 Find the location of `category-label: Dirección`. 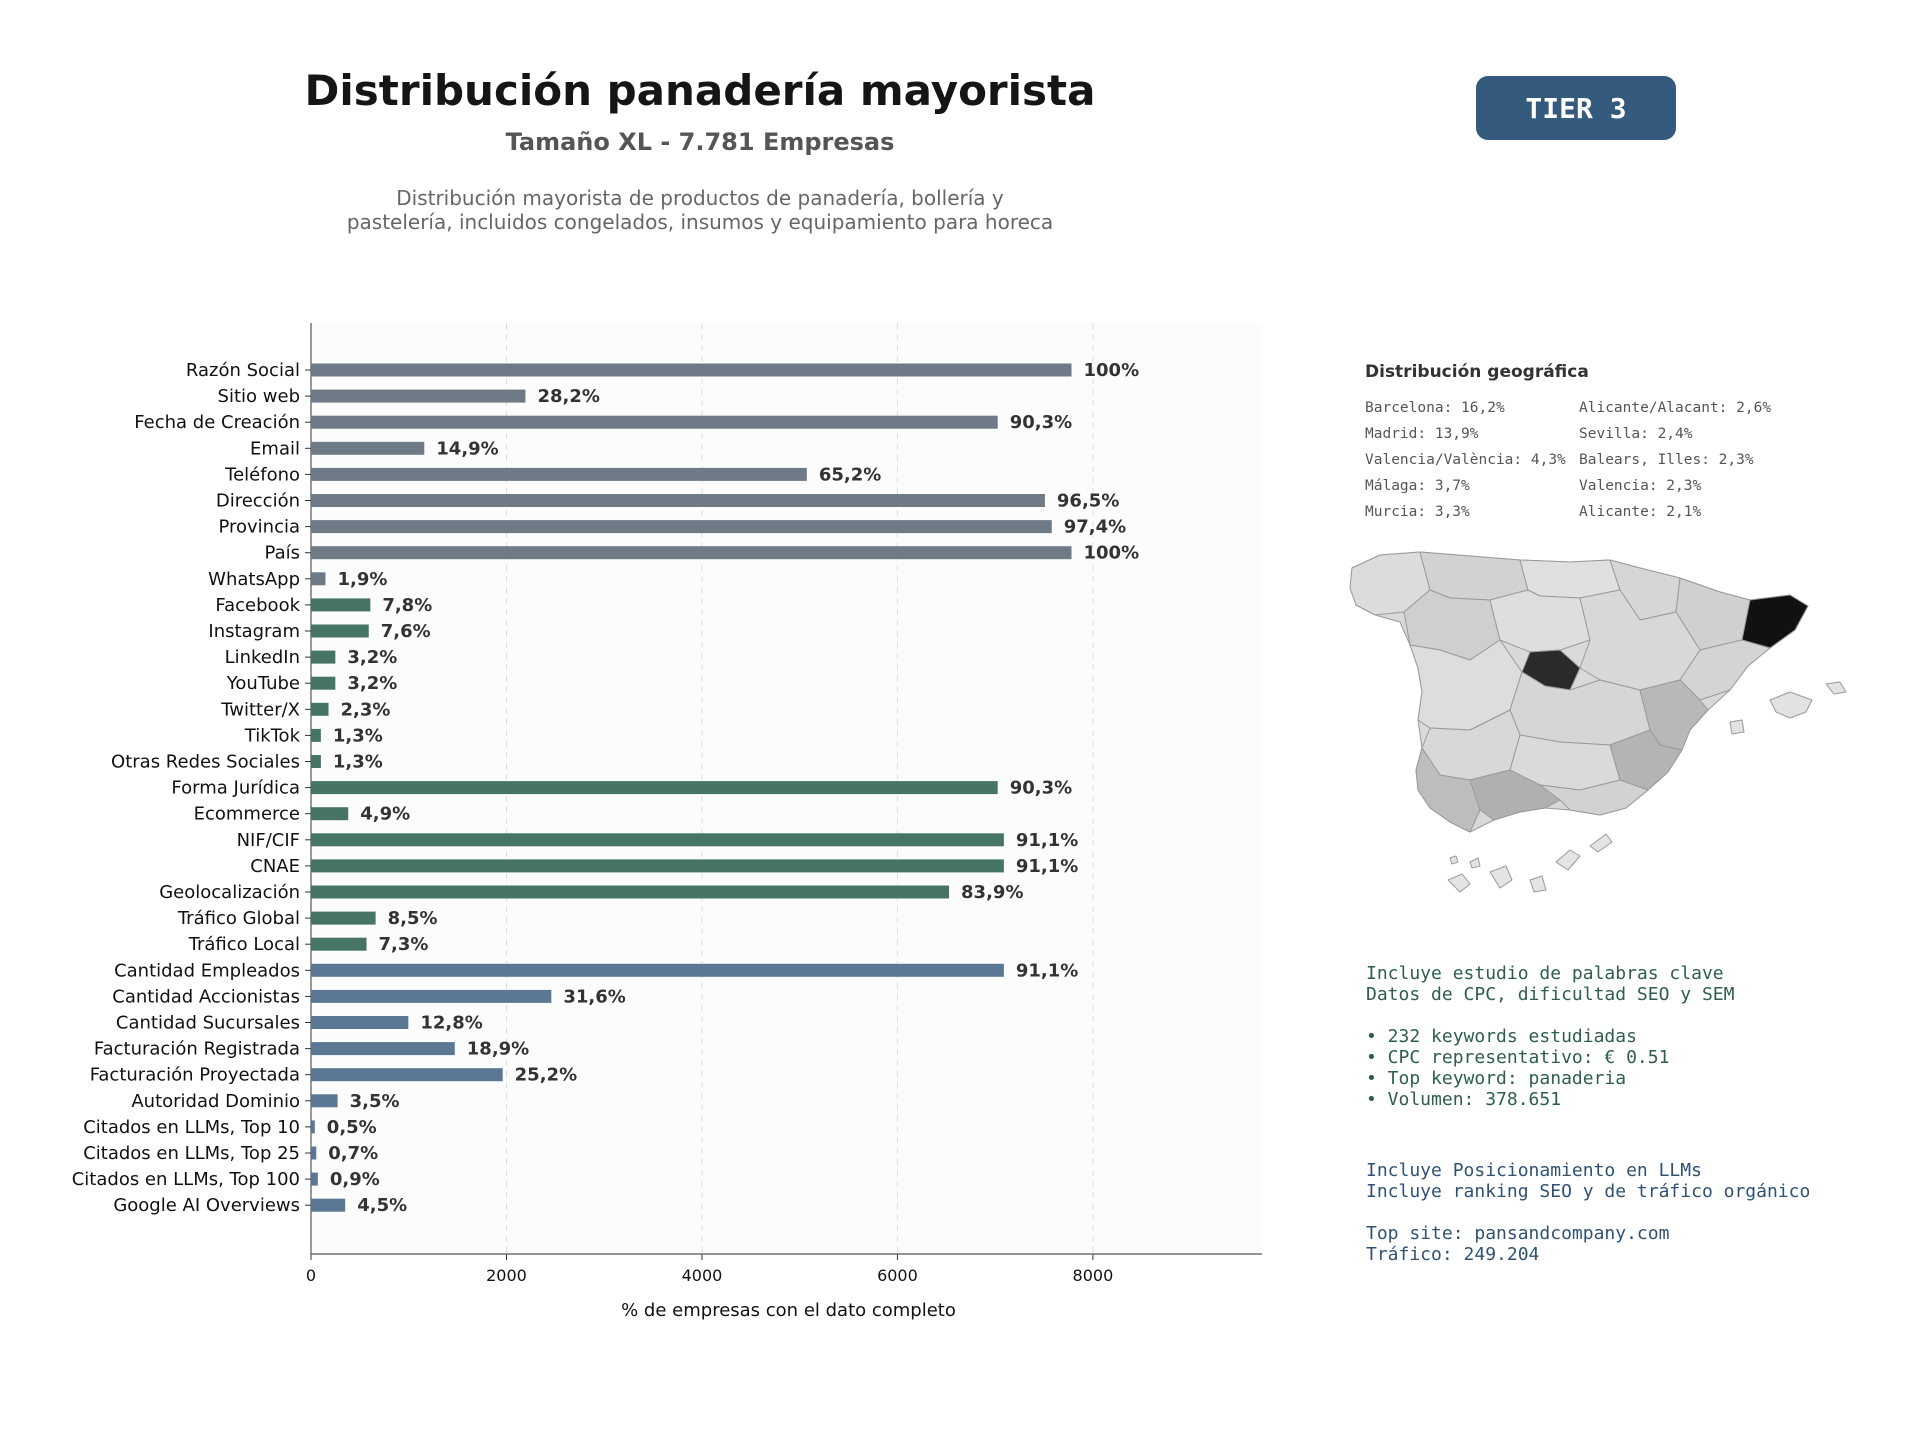

category-label: Dirección is located at coordinates (258, 501).